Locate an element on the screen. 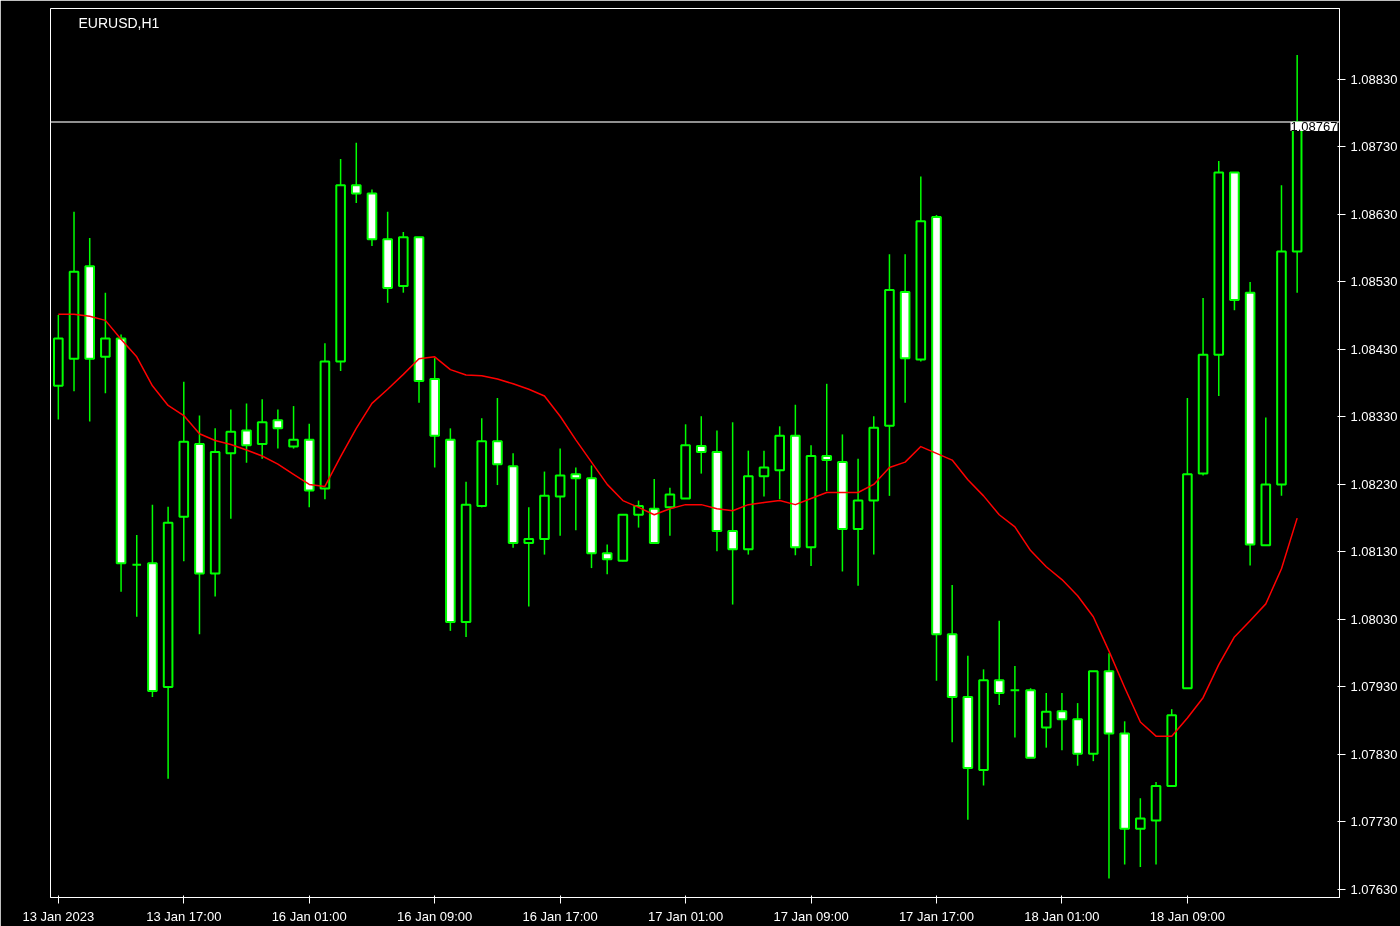 This screenshot has height=926, width=1400. y-tick-label: 1.08030 is located at coordinates (1374, 619).